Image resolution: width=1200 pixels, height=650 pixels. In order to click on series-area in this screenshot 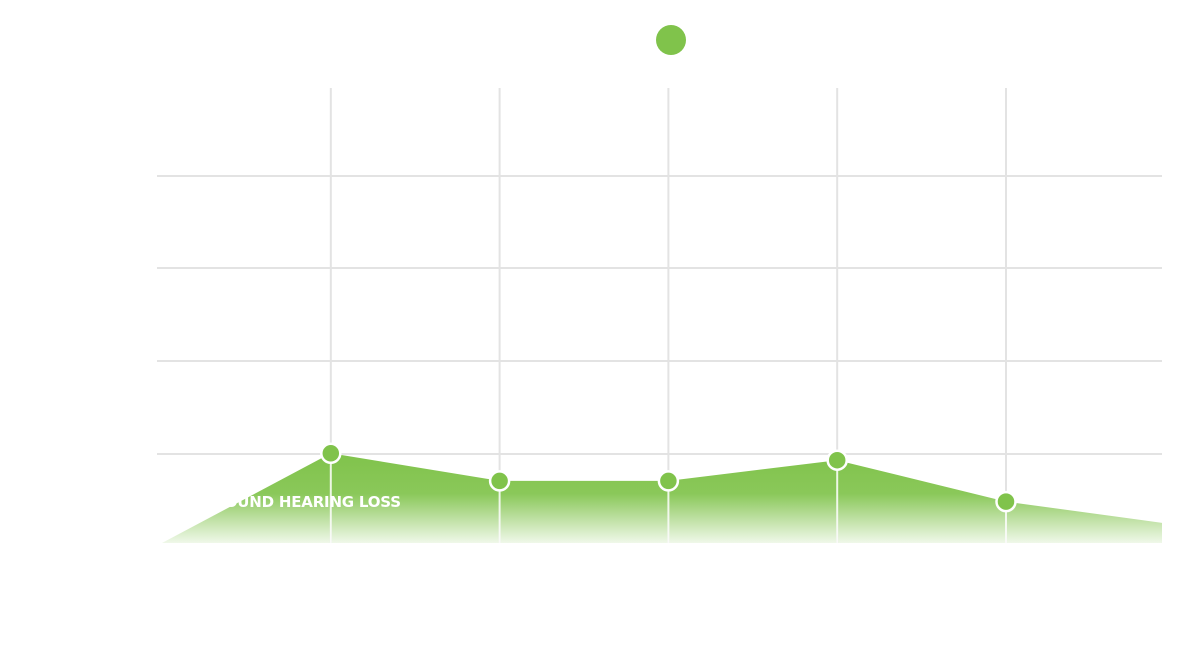, I will do `click(662, 498)`.